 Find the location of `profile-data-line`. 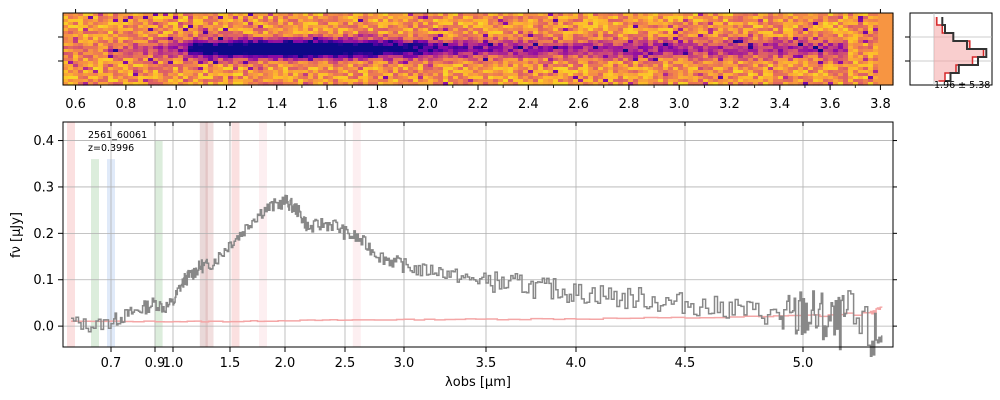

profile-data-line is located at coordinates (964, 49).